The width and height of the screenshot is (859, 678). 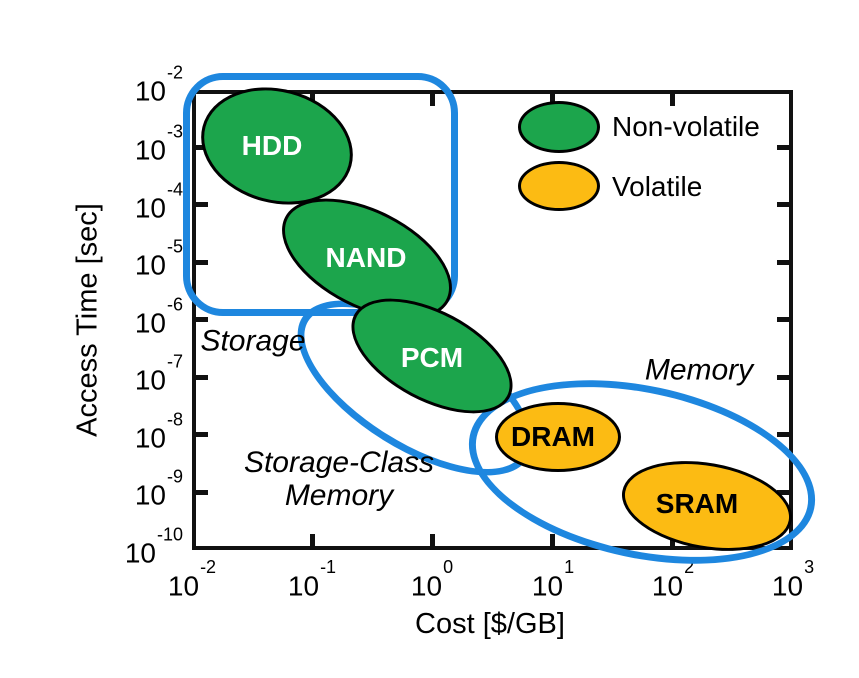 What do you see at coordinates (339, 495) in the screenshot?
I see `storage-class-memory-label-line2: Memory` at bounding box center [339, 495].